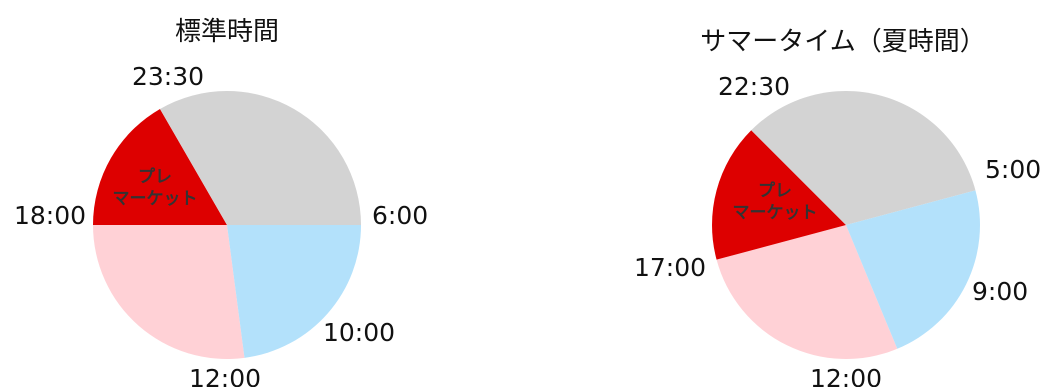 Image resolution: width=1047 pixels, height=387 pixels. I want to click on time-label-start-after: 5:00, so click(1013, 169).